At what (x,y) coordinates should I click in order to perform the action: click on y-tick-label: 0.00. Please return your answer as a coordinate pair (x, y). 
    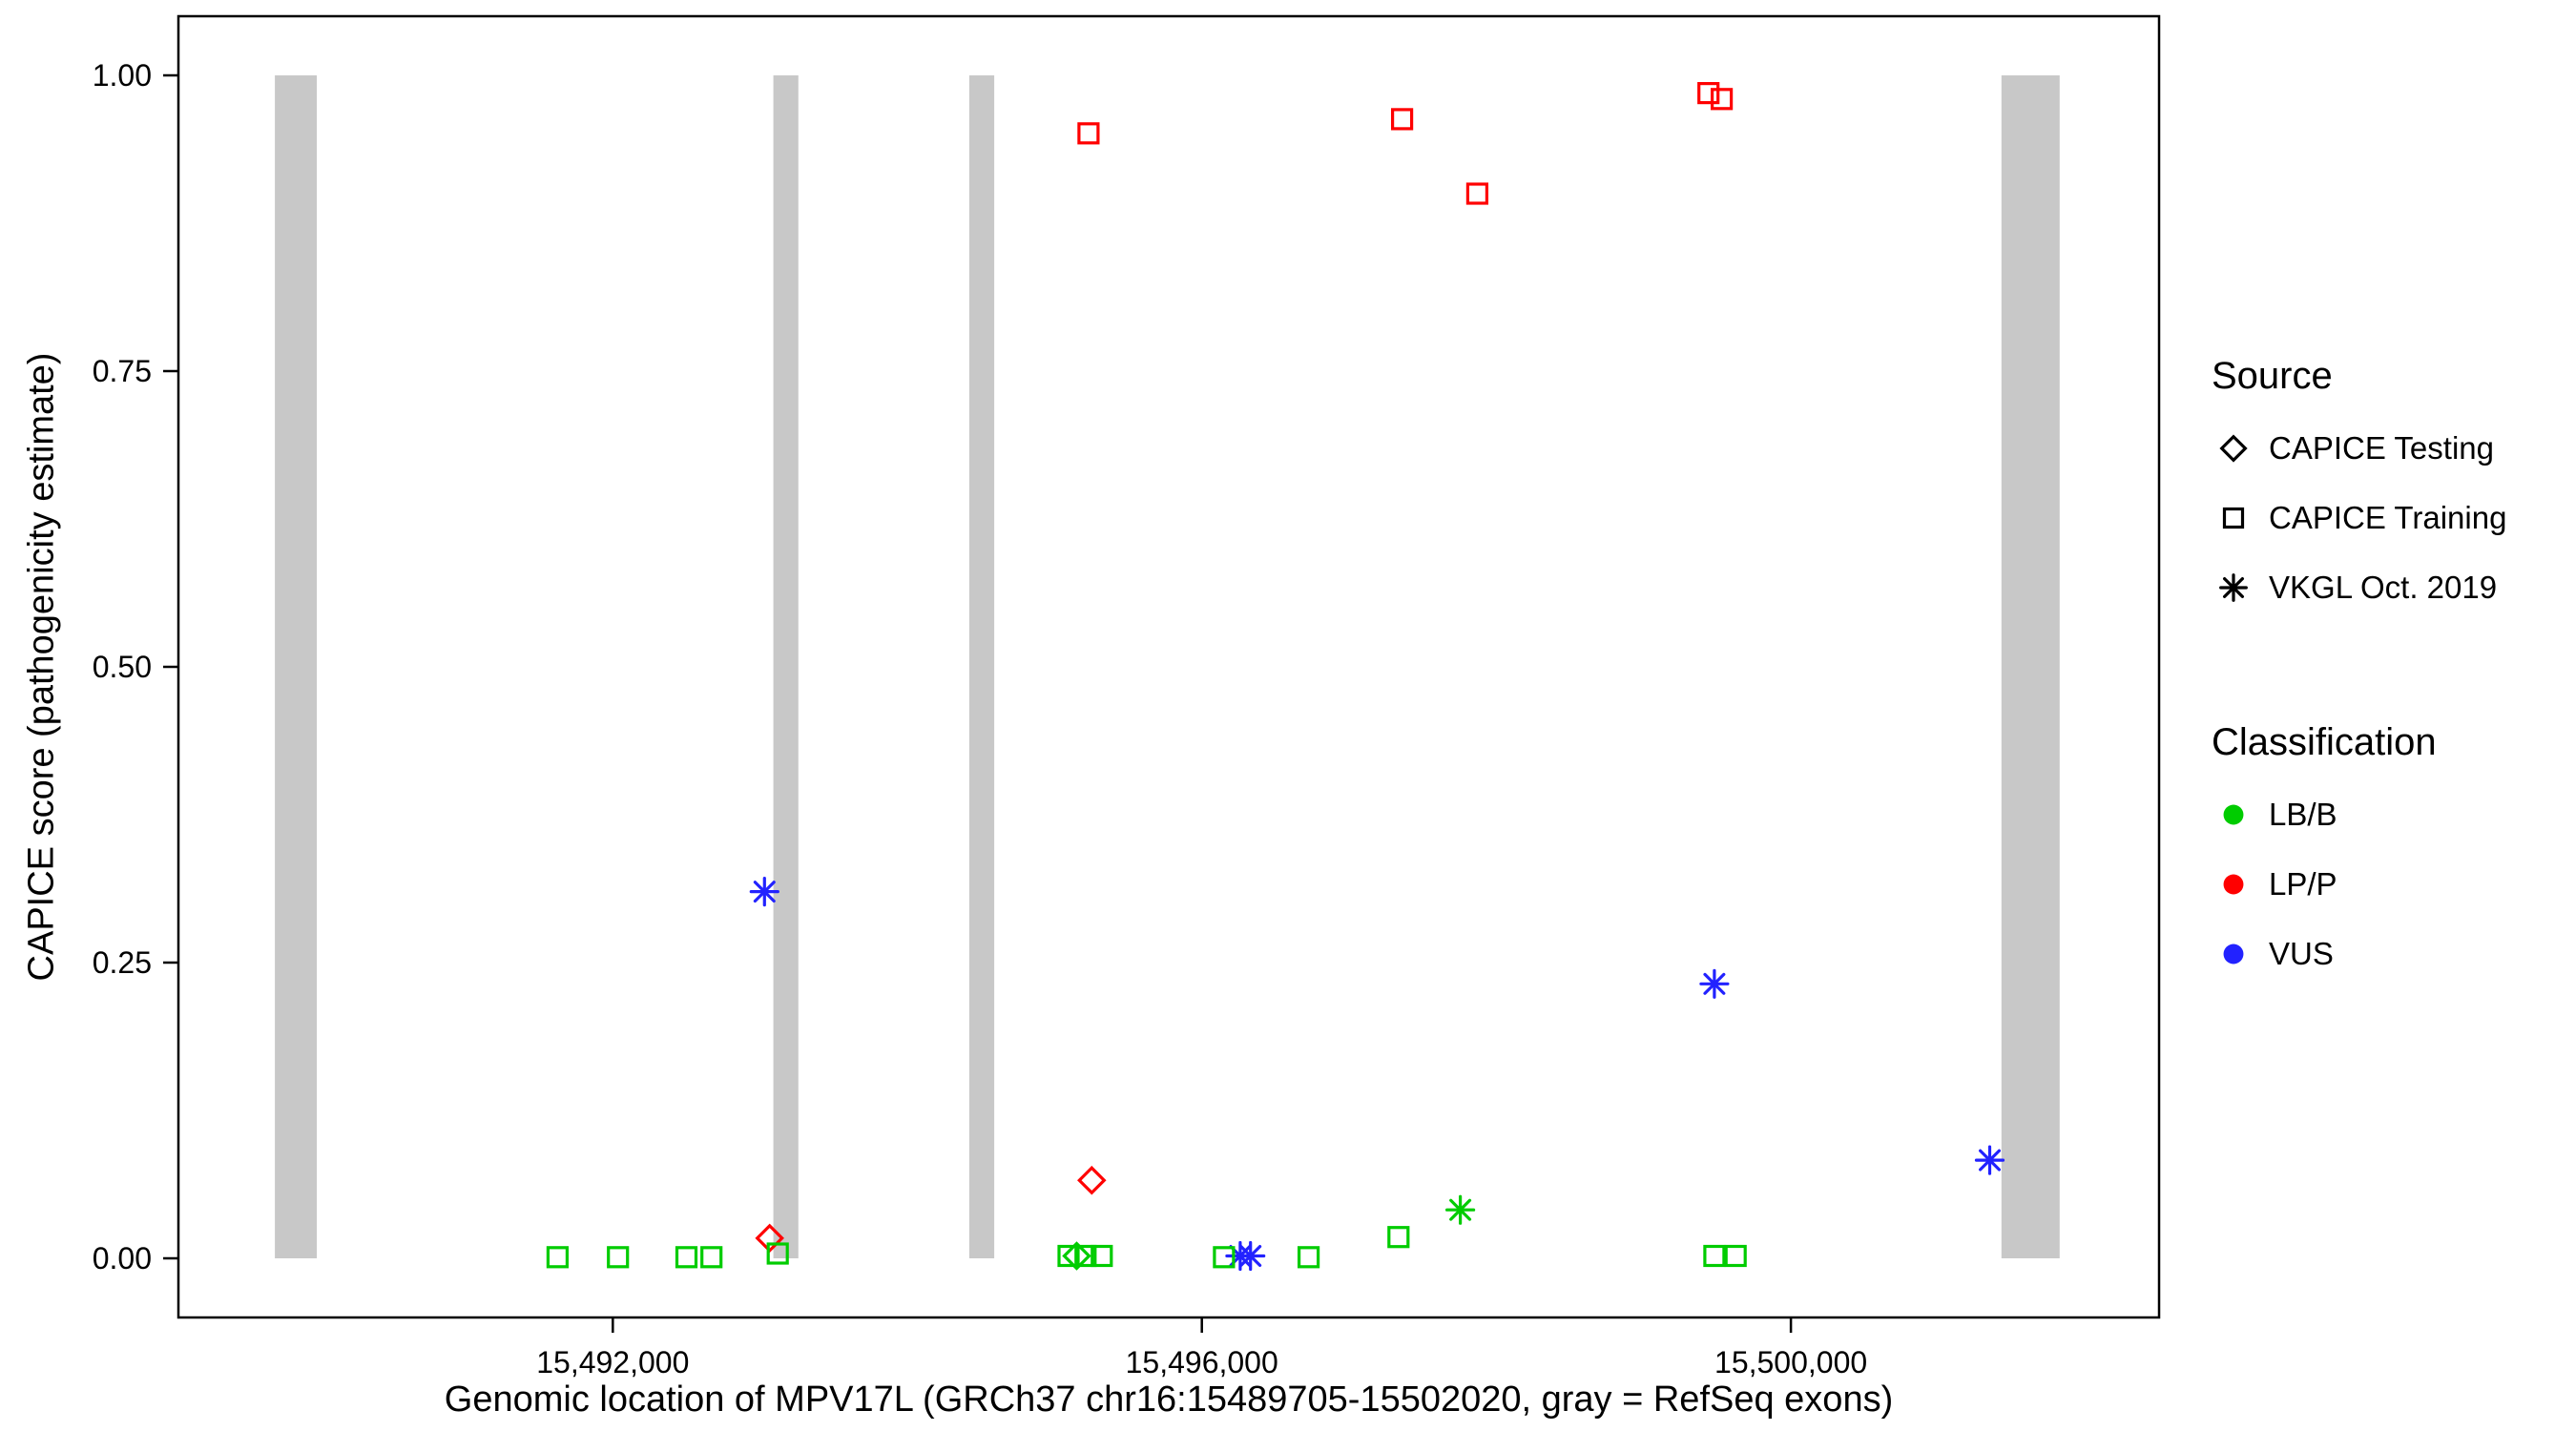
    Looking at the image, I should click on (122, 1258).